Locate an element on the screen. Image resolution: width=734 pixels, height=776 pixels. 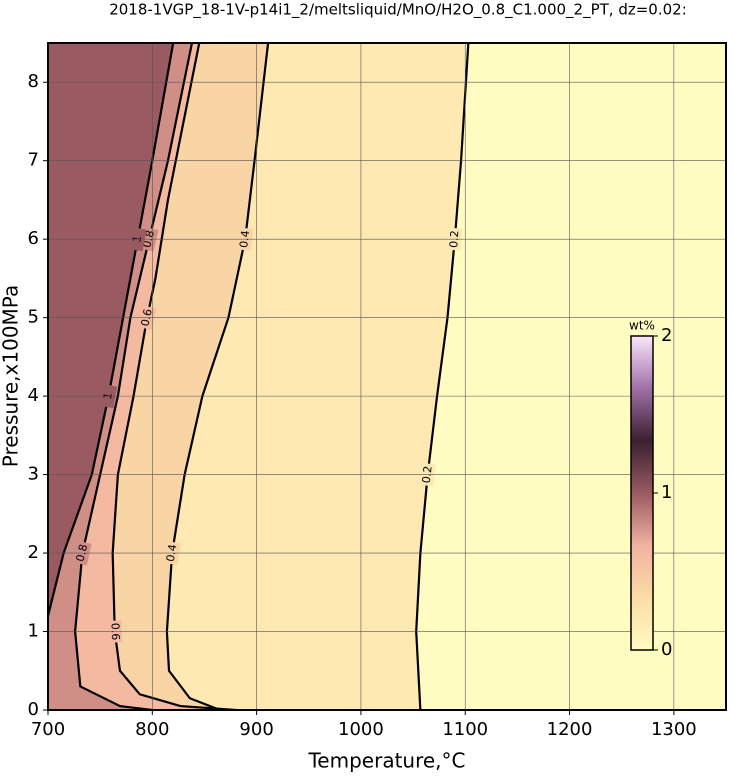
contour-fill is located at coordinates (111, 376).